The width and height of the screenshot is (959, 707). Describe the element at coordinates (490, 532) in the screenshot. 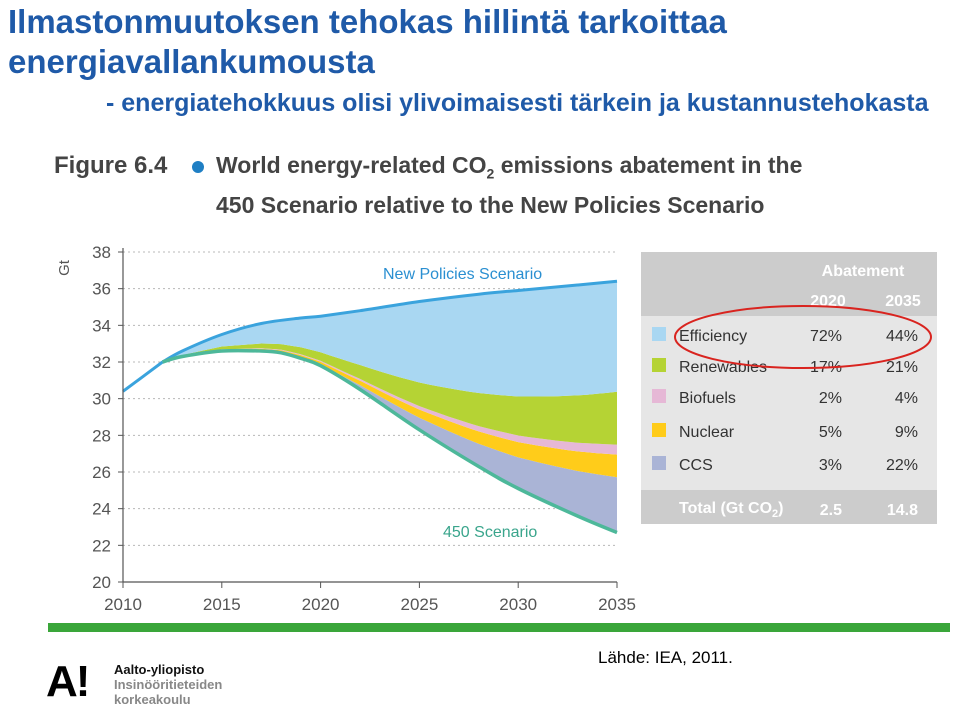

I see `scenario-450-annotation: 450 Scenario` at that location.